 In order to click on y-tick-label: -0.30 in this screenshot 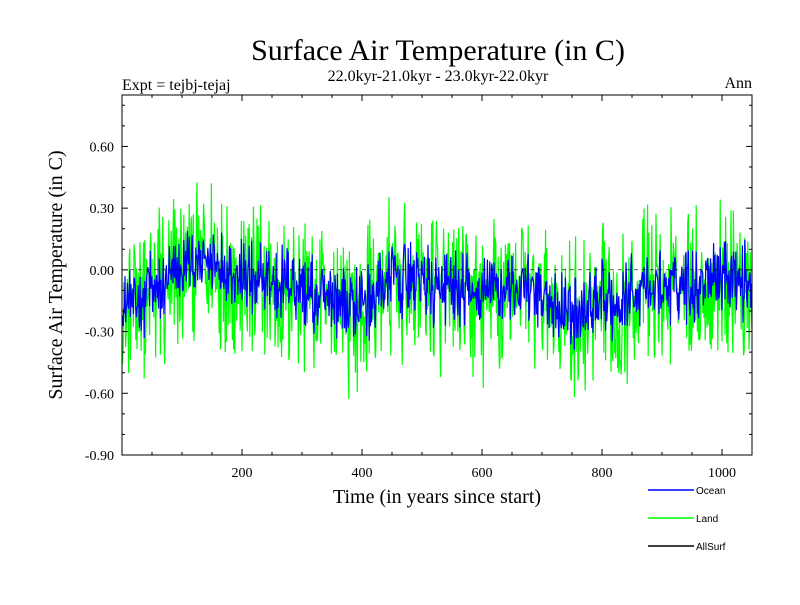, I will do `click(99, 333)`.